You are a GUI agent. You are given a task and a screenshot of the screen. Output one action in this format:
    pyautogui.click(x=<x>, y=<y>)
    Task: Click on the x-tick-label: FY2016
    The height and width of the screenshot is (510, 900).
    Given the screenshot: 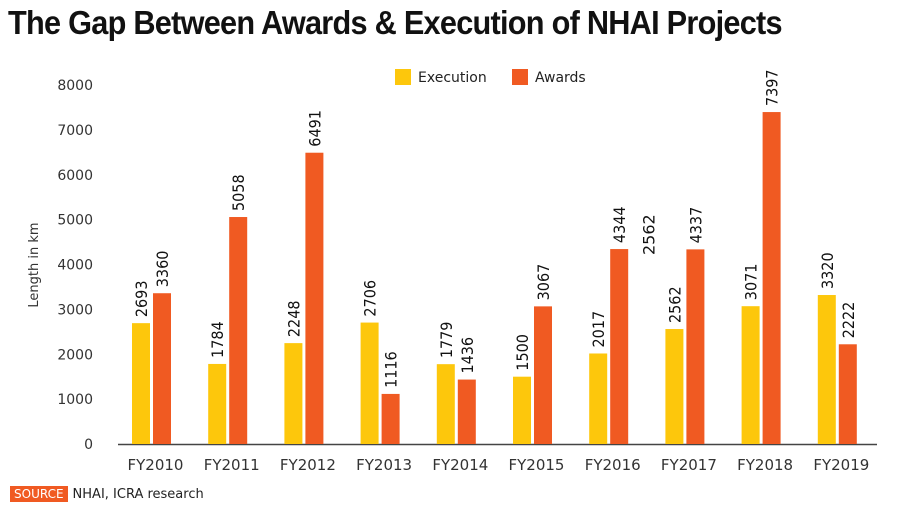 What is the action you would take?
    pyautogui.click(x=613, y=465)
    